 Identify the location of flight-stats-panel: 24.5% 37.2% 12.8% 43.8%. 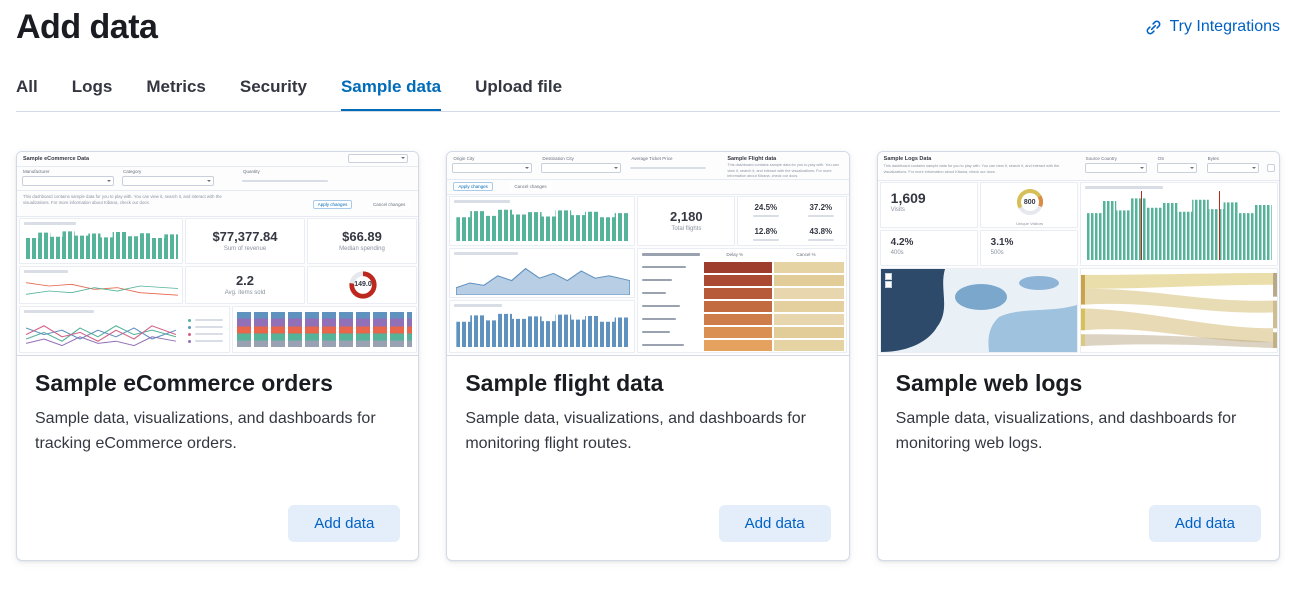
(792, 221).